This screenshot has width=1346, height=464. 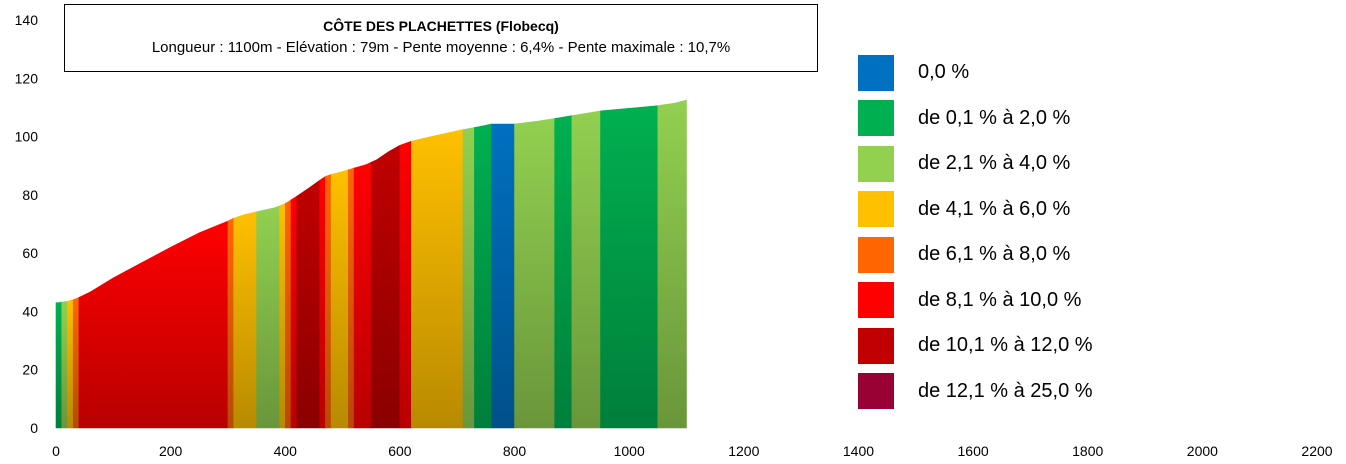 I want to click on chart-title: CÔTE DES PLACHETTES (Flobecq), so click(x=441, y=26).